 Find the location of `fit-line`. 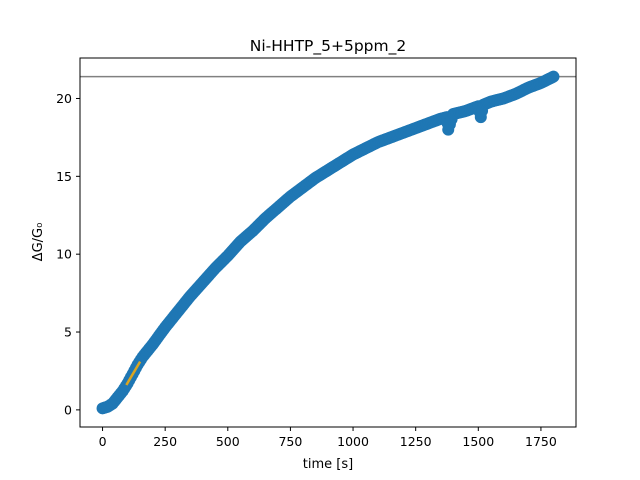

fit-line is located at coordinates (133, 373).